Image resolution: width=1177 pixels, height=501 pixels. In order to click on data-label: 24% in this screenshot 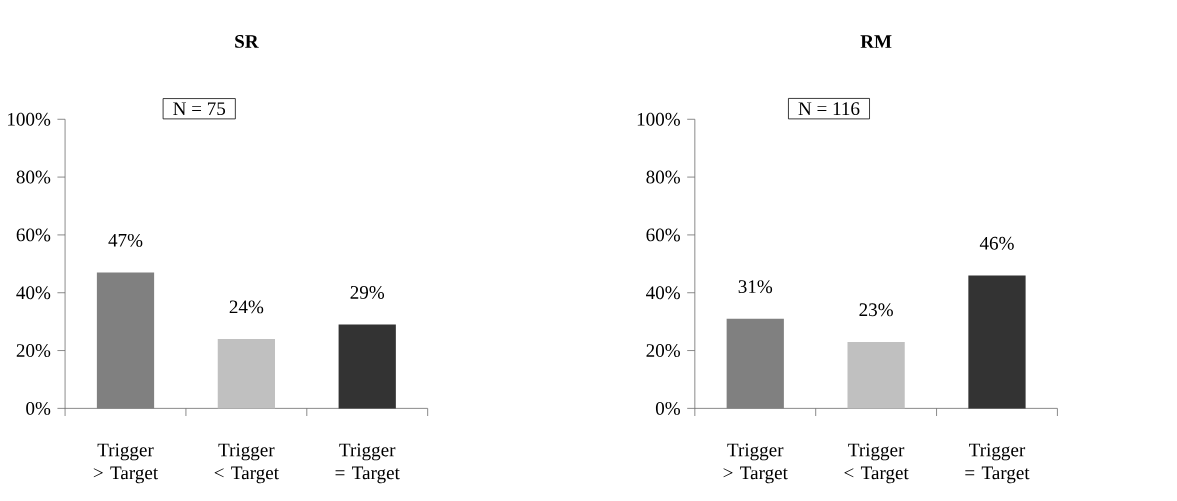, I will do `click(246, 307)`.